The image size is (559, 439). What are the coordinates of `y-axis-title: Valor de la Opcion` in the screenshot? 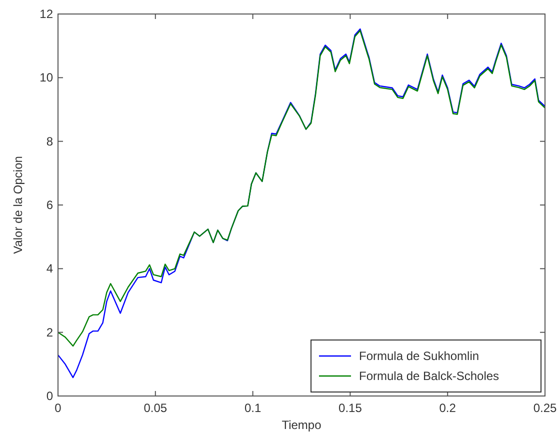 It's located at (18, 205).